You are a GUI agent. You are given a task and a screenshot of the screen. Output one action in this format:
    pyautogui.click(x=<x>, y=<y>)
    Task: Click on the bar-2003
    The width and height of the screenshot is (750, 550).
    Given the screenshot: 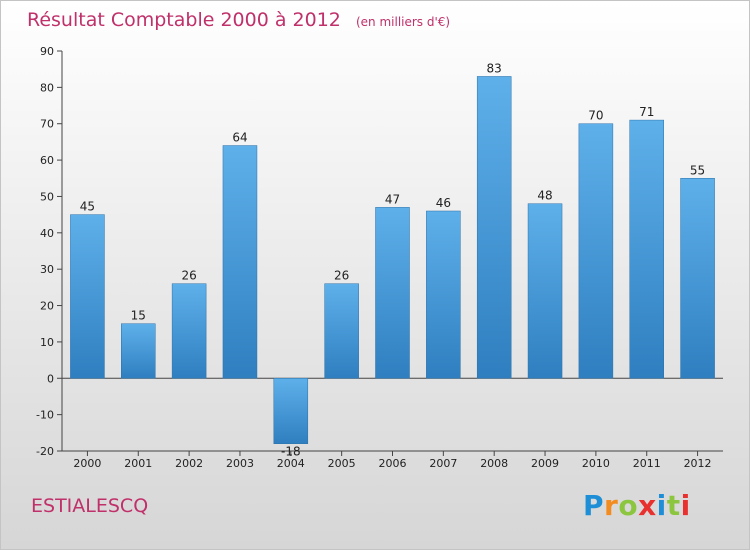 What is the action you would take?
    pyautogui.click(x=240, y=262)
    